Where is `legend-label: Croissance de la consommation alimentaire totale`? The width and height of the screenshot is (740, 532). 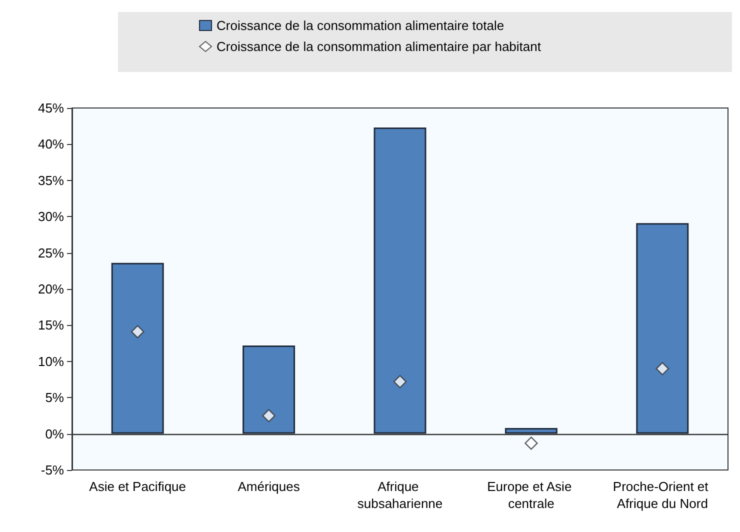
legend-label: Croissance de la consommation alimentaire totale is located at coordinates (360, 25).